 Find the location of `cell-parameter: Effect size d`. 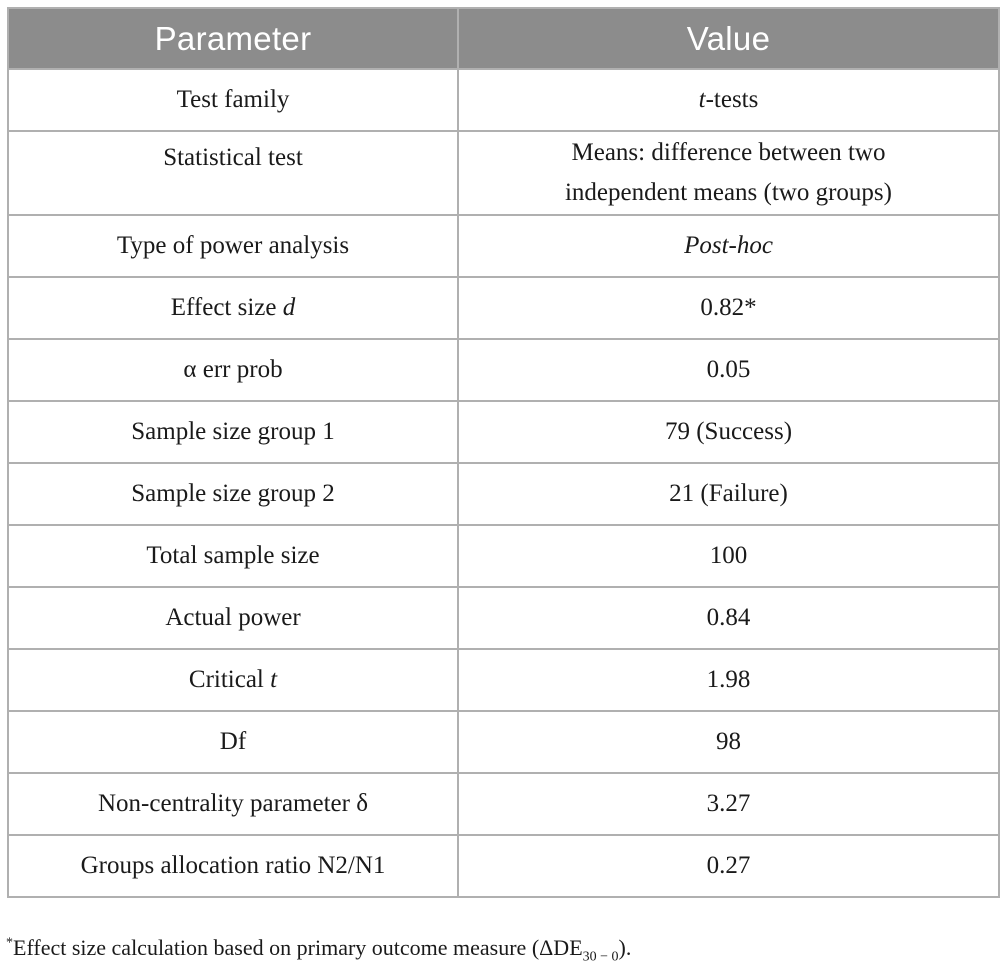

cell-parameter: Effect size d is located at coordinates (233, 308).